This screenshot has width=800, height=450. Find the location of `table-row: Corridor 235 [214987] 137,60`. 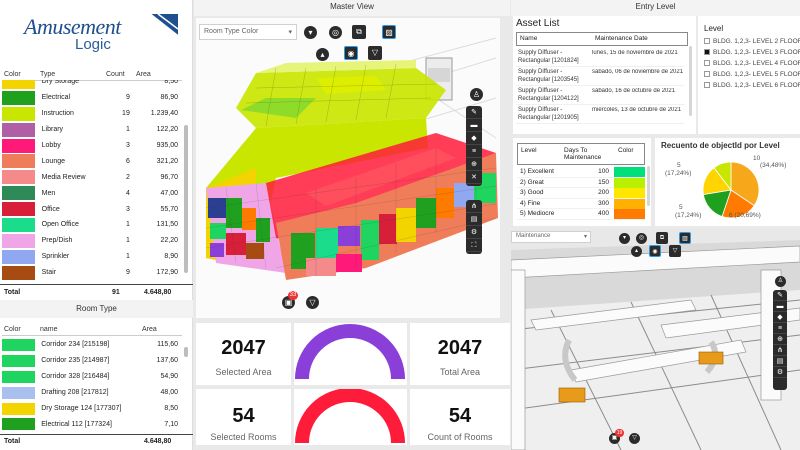

table-row: Corridor 235 [214987] 137,60 is located at coordinates (91, 361).